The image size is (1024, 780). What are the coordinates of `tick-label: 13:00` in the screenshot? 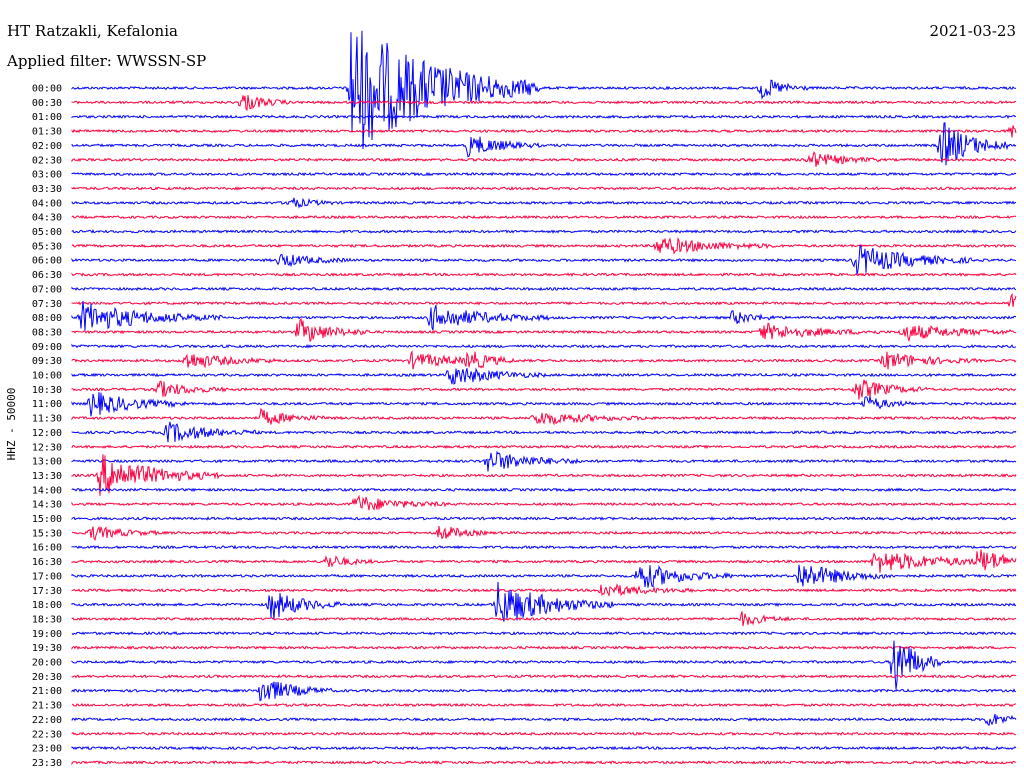 It's located at (47, 462).